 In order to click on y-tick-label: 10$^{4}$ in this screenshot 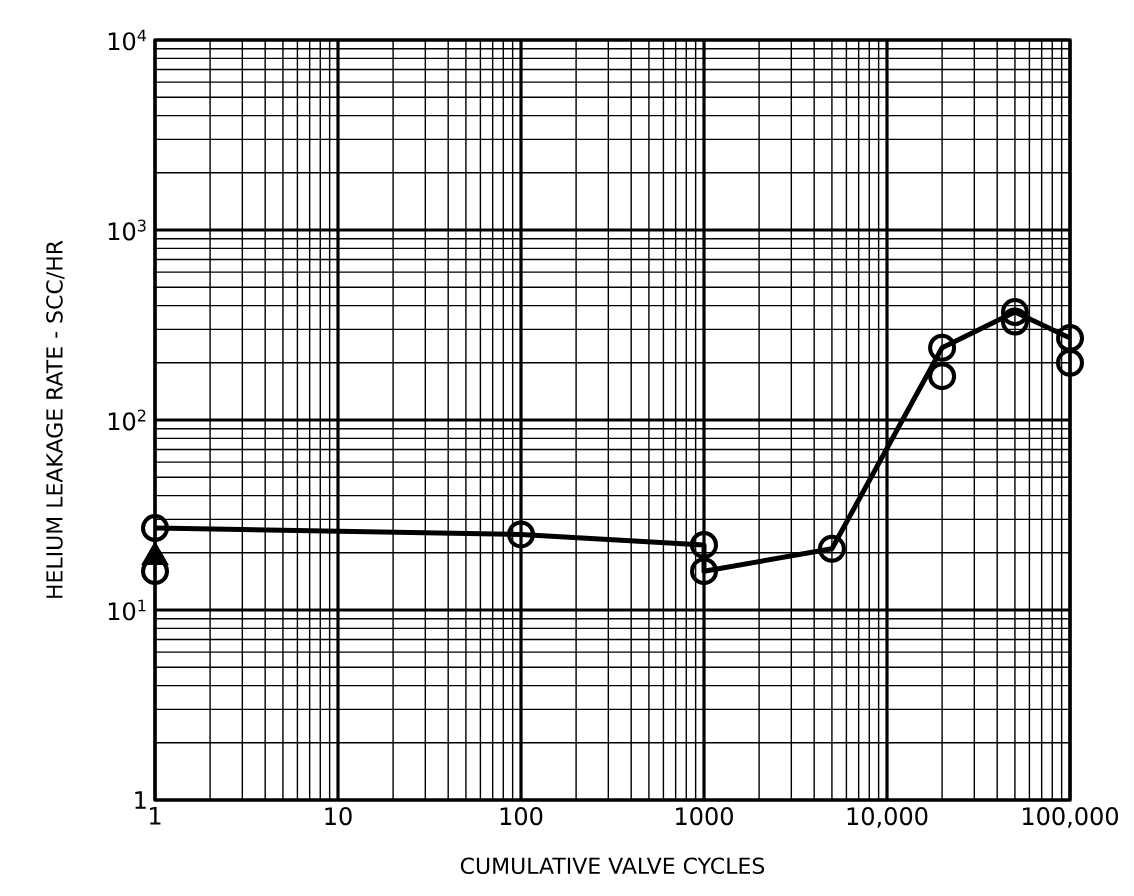, I will do `click(127, 40)`.